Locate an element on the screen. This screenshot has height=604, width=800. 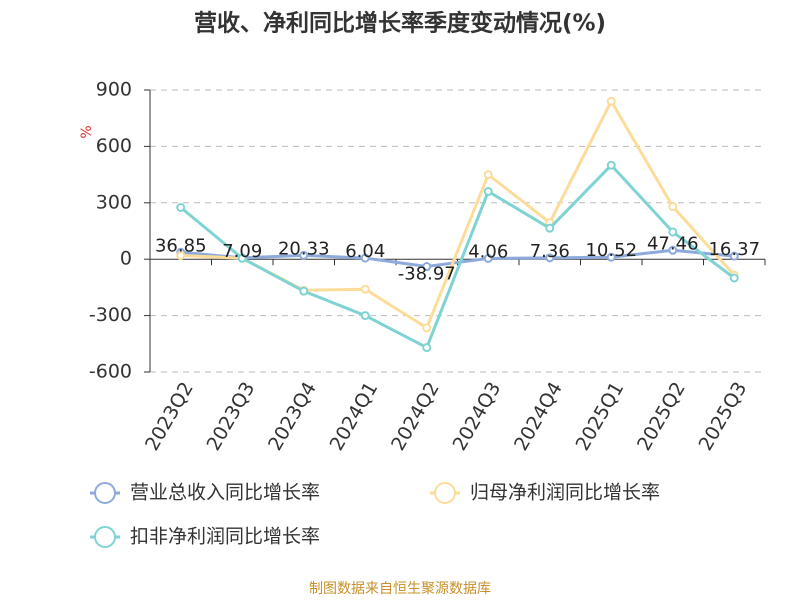
x-tick-label: 2023Q4 is located at coordinates (292, 416).